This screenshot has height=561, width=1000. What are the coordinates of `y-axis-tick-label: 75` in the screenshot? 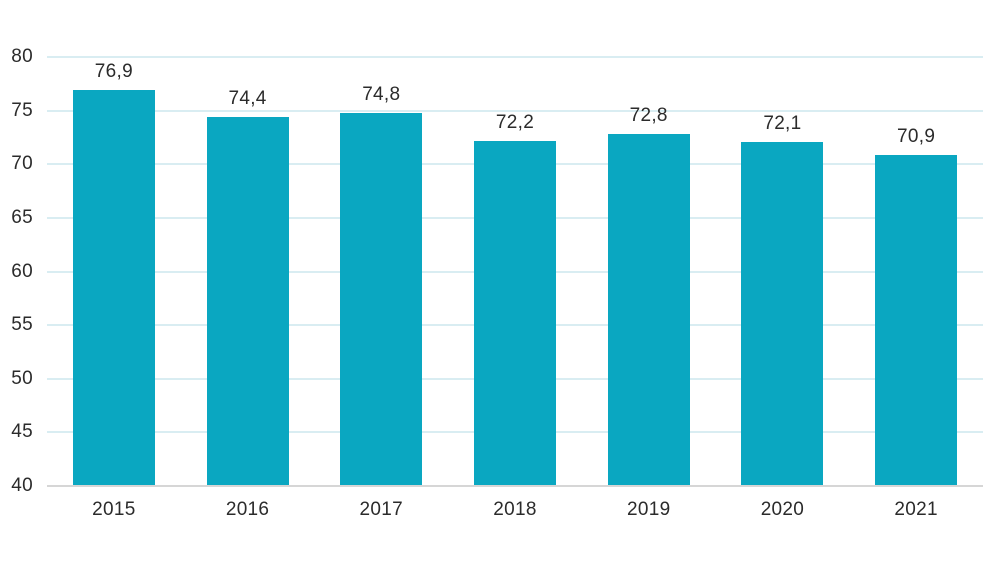 It's located at (22, 110).